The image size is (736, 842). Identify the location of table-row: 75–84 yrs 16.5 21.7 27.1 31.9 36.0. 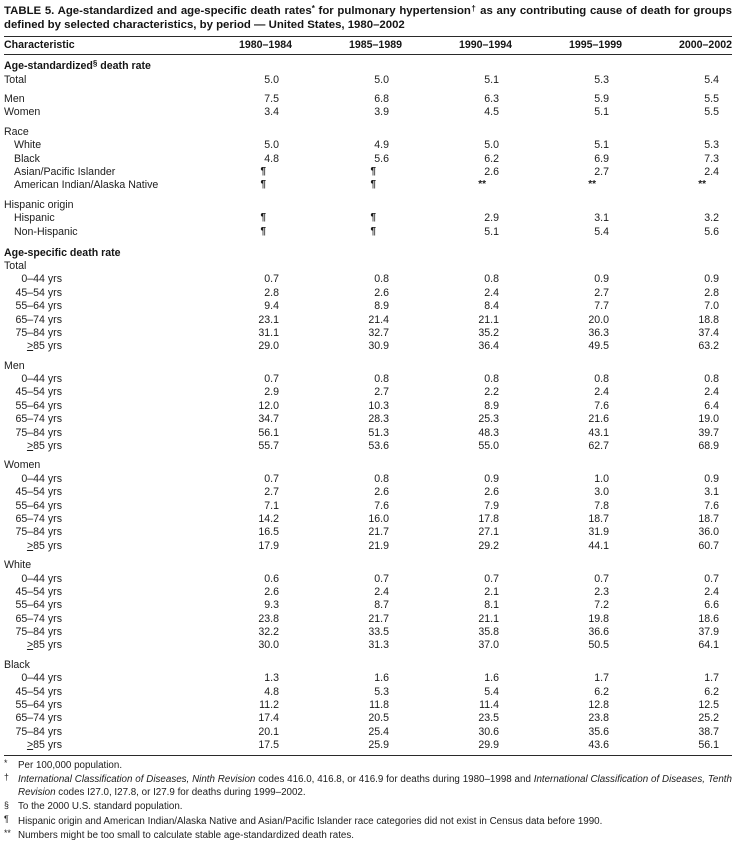
(368, 532).